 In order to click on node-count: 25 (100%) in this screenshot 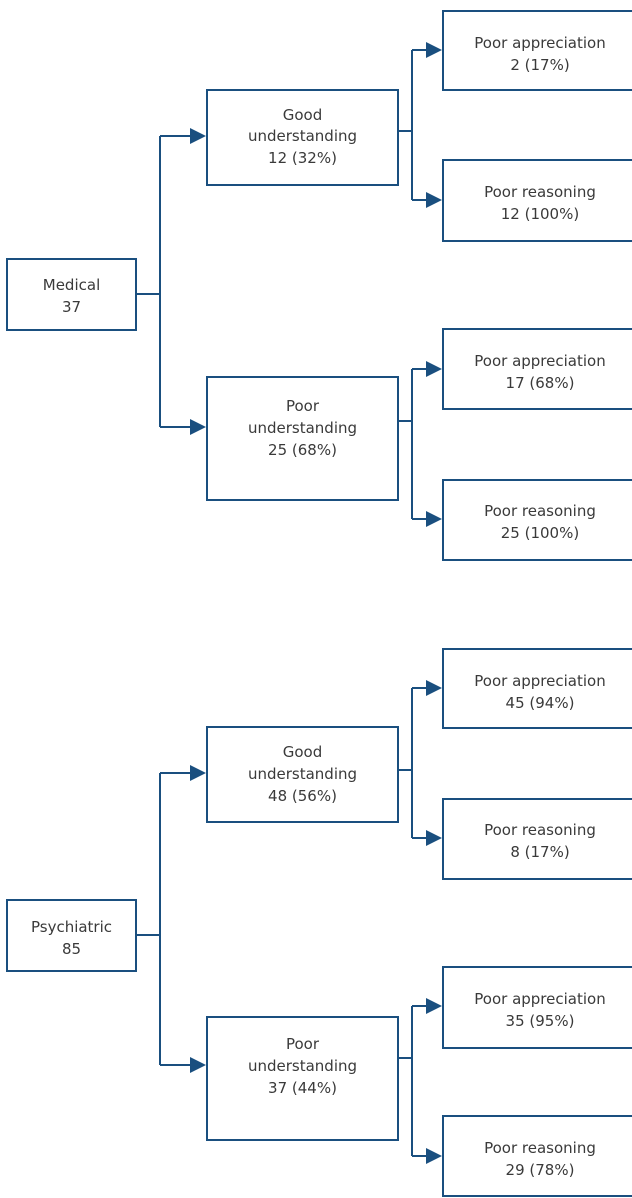, I will do `click(540, 533)`.